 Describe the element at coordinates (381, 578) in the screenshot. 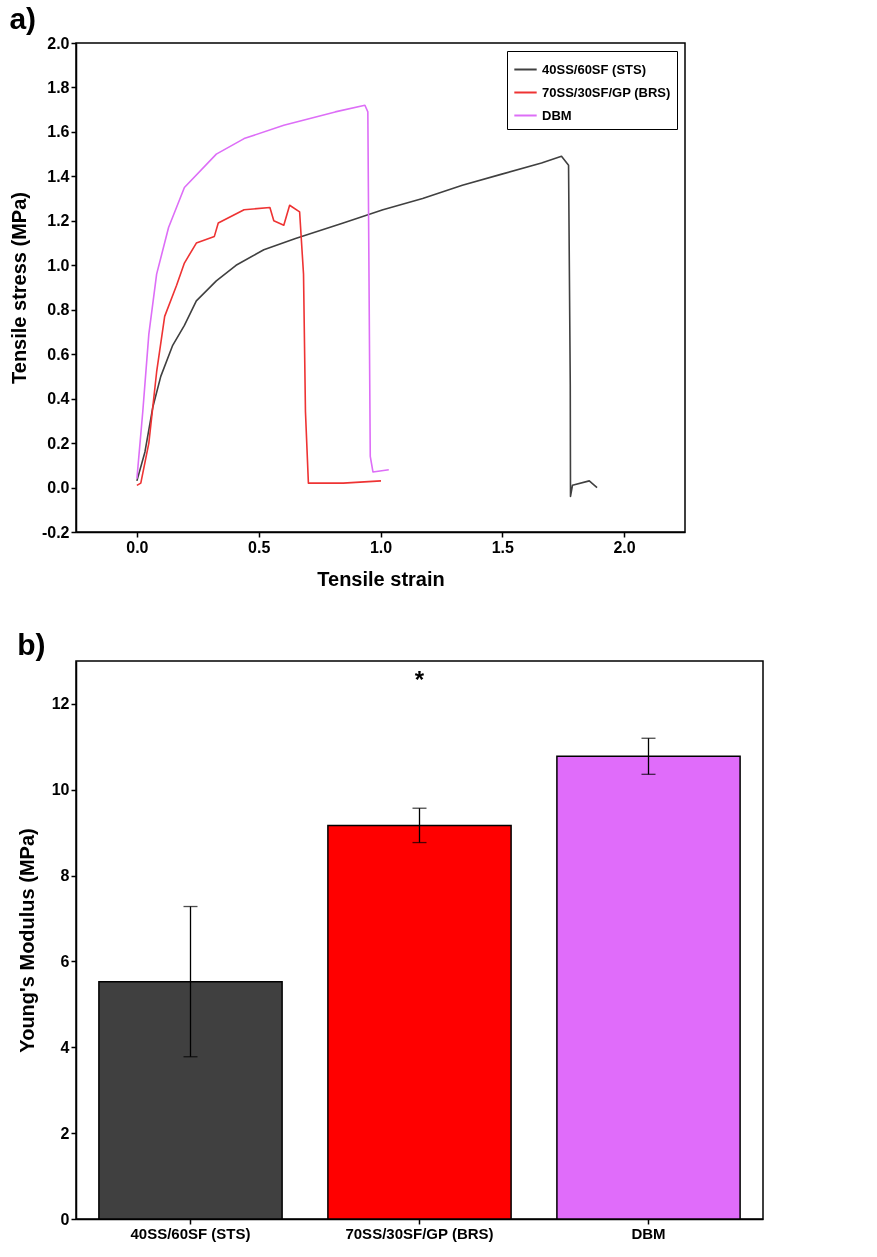

I see `x-axis-title: Tensile strain` at that location.